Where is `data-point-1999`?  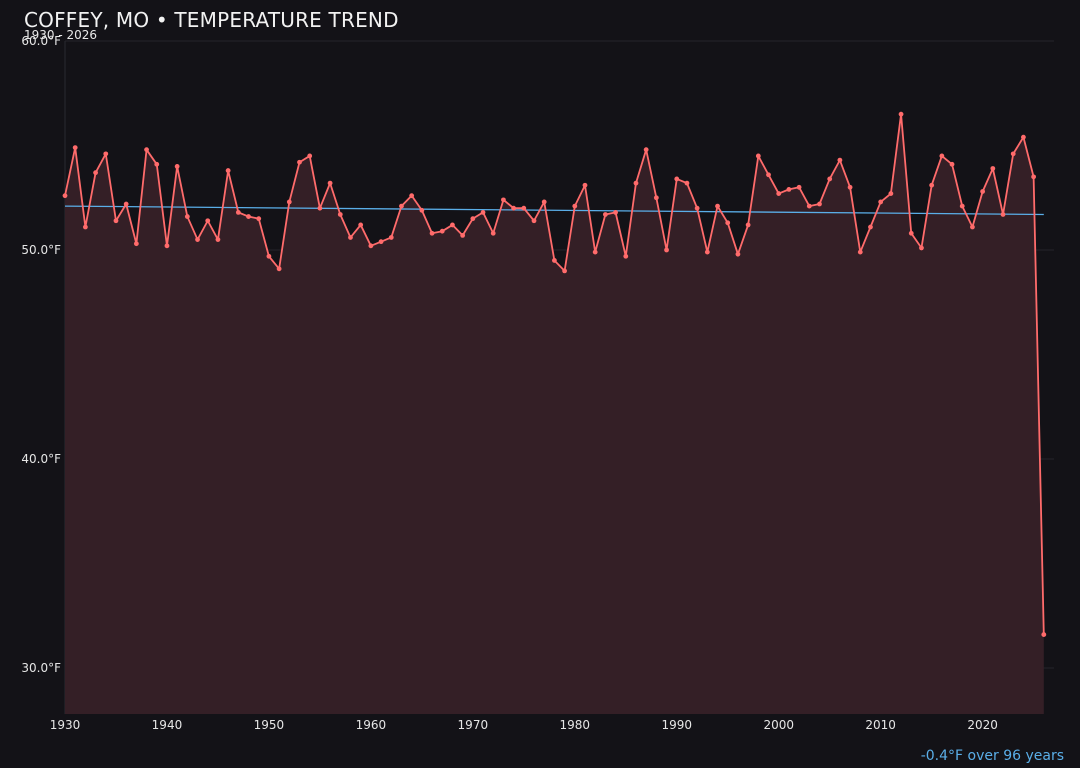 data-point-1999 is located at coordinates (768, 175).